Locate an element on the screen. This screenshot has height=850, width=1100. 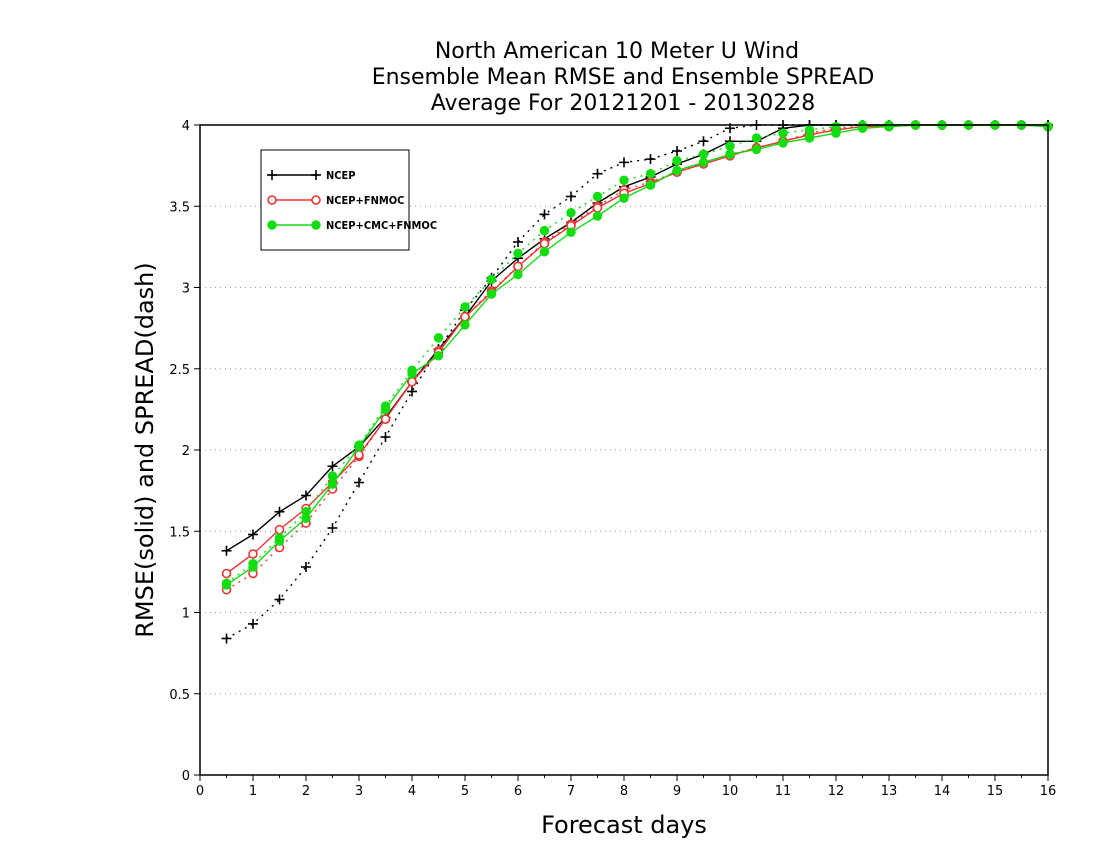
legend: NCEP NCEP+FNMOC NCEP+CMC+FNMOC is located at coordinates (348, 200).